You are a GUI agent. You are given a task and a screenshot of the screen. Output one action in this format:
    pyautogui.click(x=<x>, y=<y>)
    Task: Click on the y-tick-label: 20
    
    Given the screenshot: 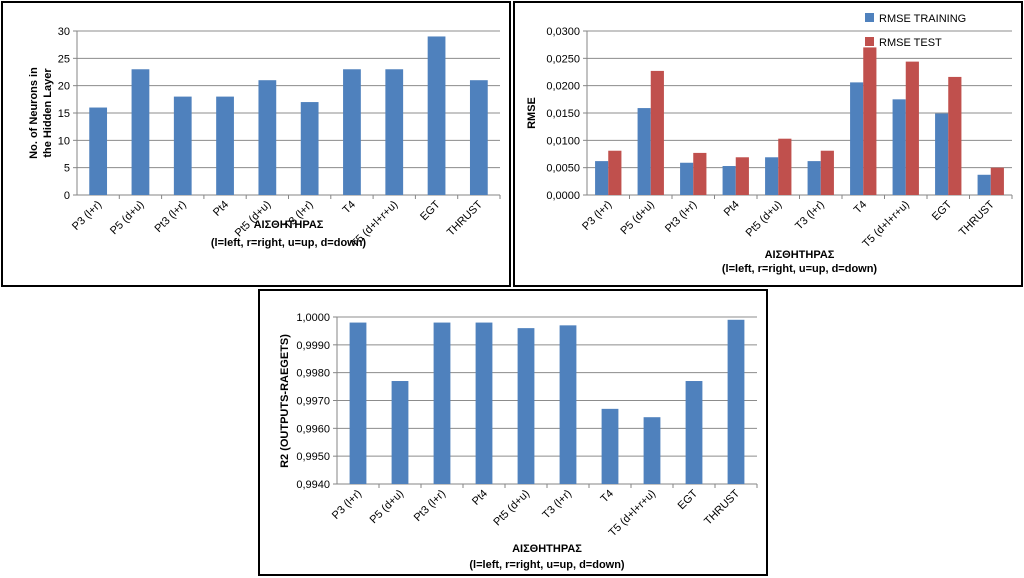 What is the action you would take?
    pyautogui.click(x=64, y=87)
    